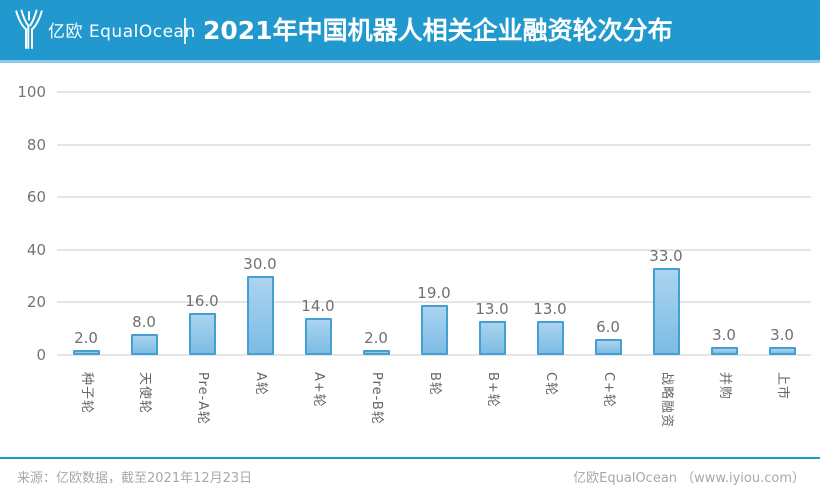  Describe the element at coordinates (492, 338) in the screenshot. I see `bar-B+轮` at that location.